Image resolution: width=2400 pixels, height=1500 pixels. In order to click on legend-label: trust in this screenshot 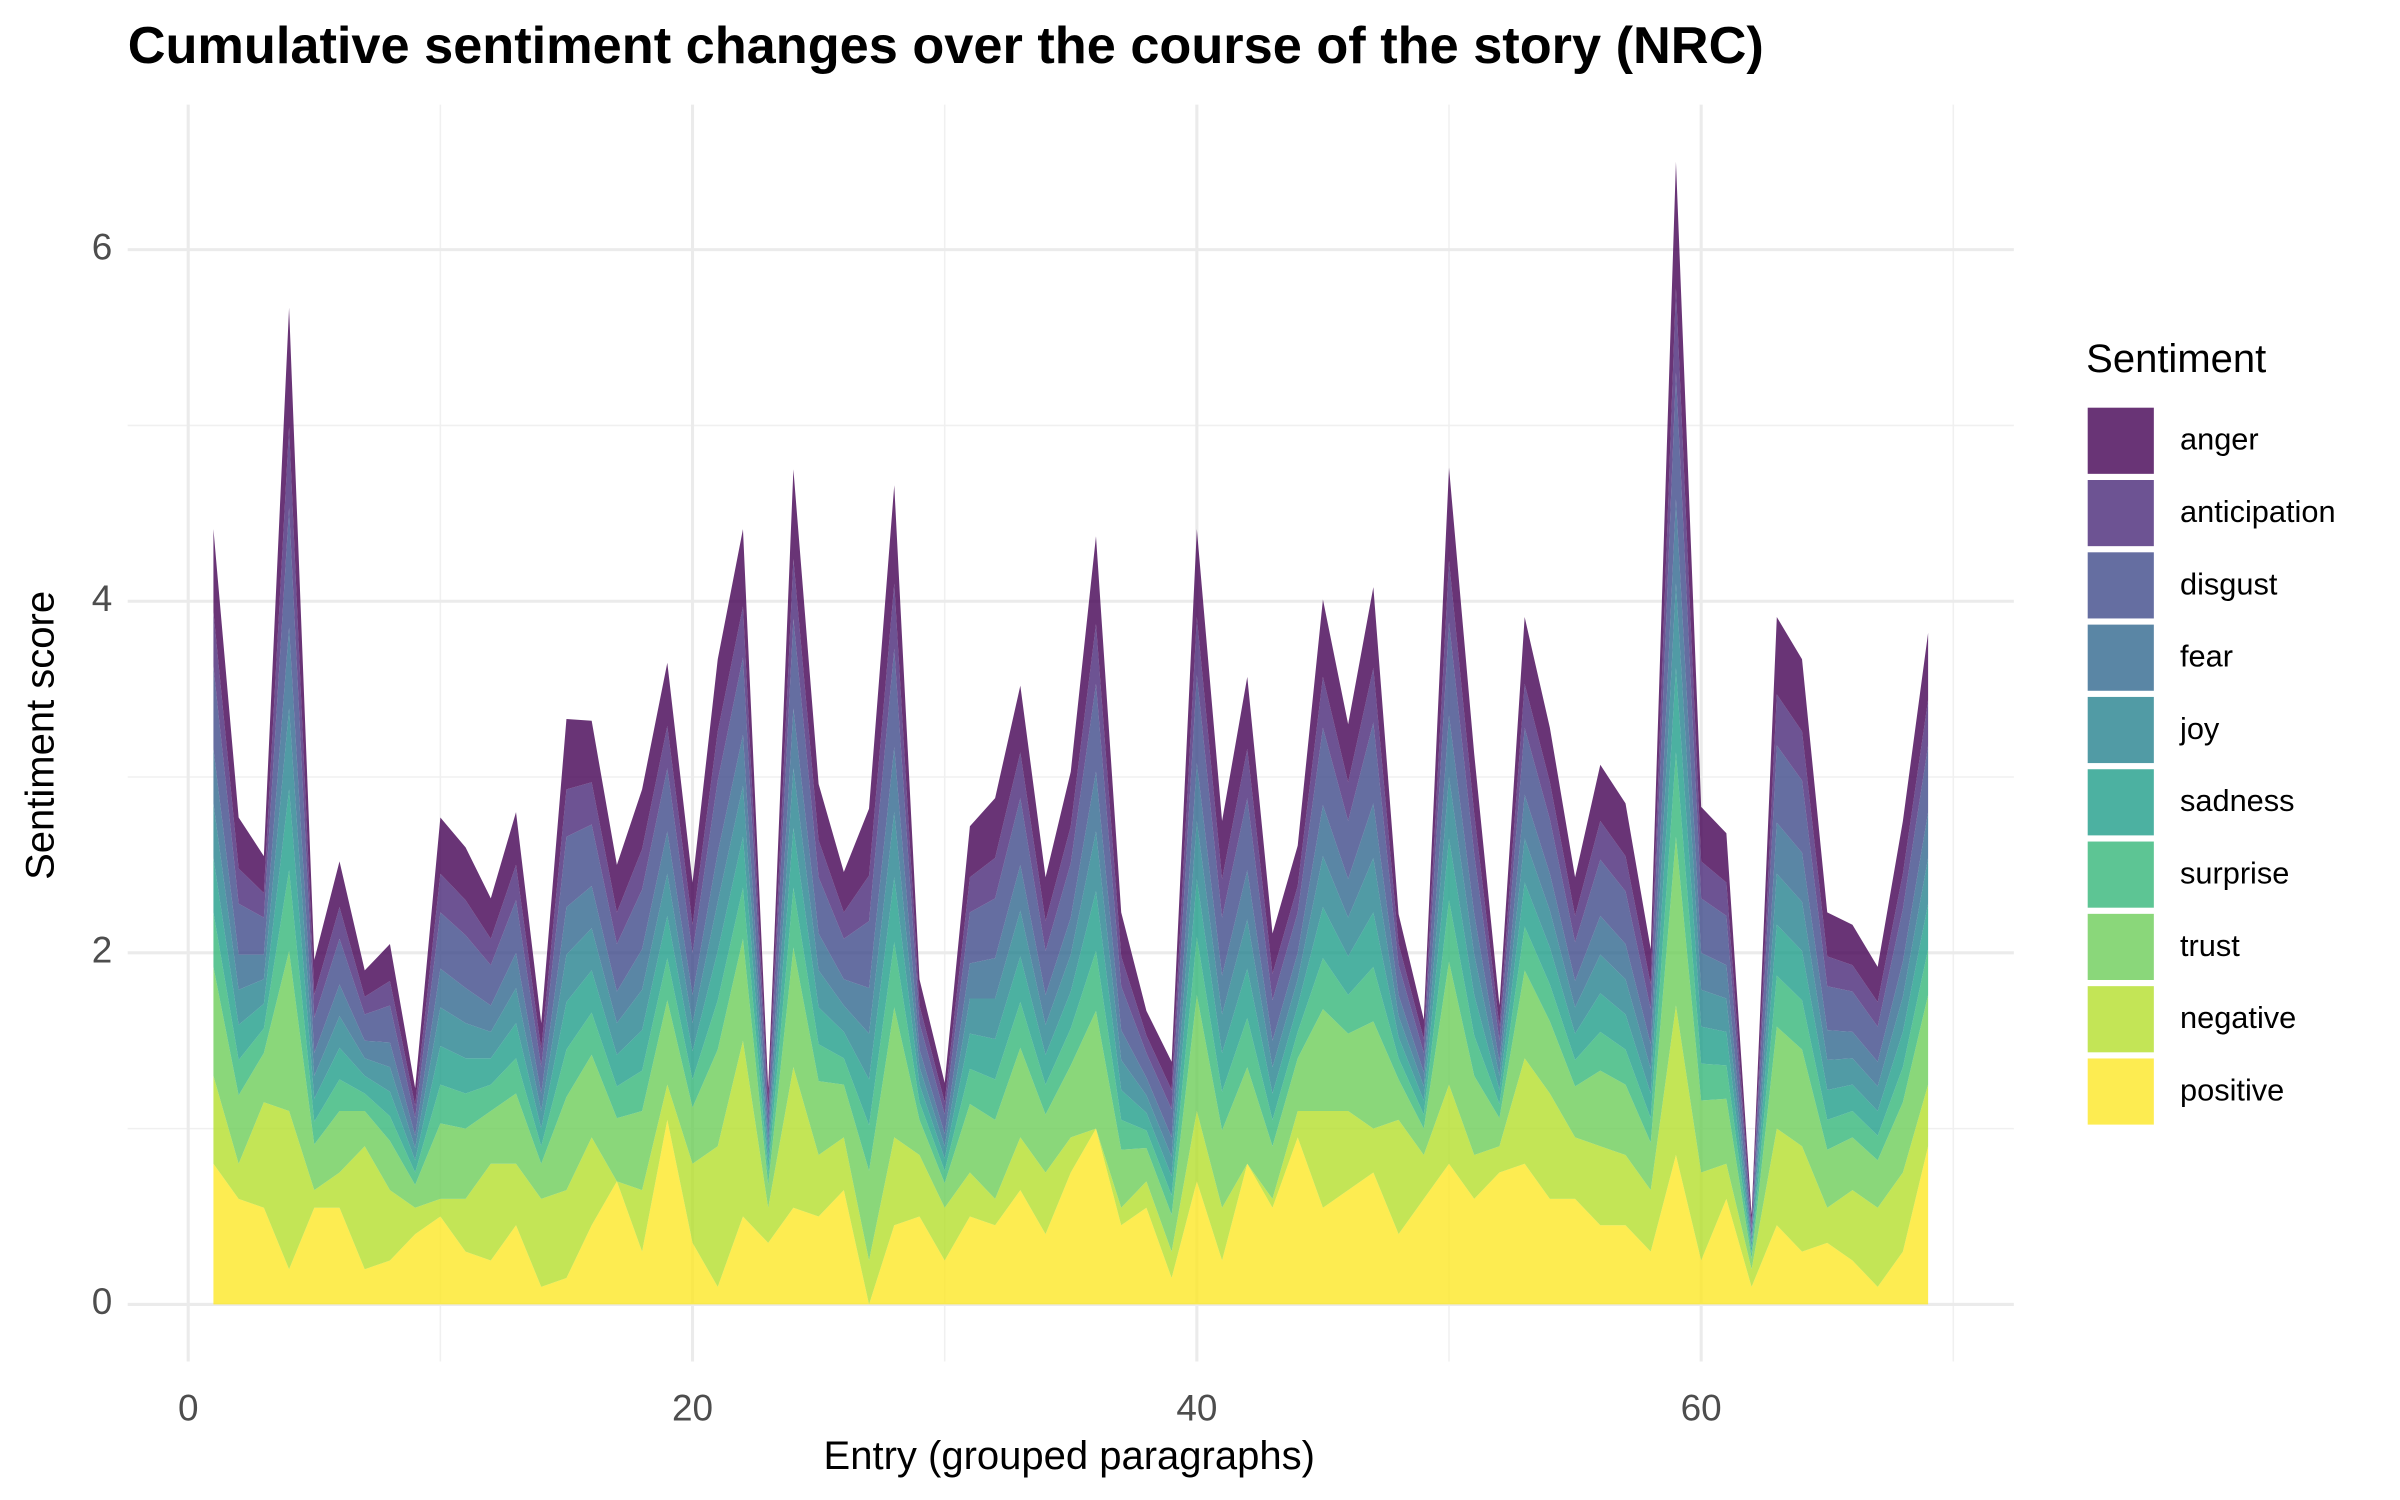, I will do `click(2210, 945)`.